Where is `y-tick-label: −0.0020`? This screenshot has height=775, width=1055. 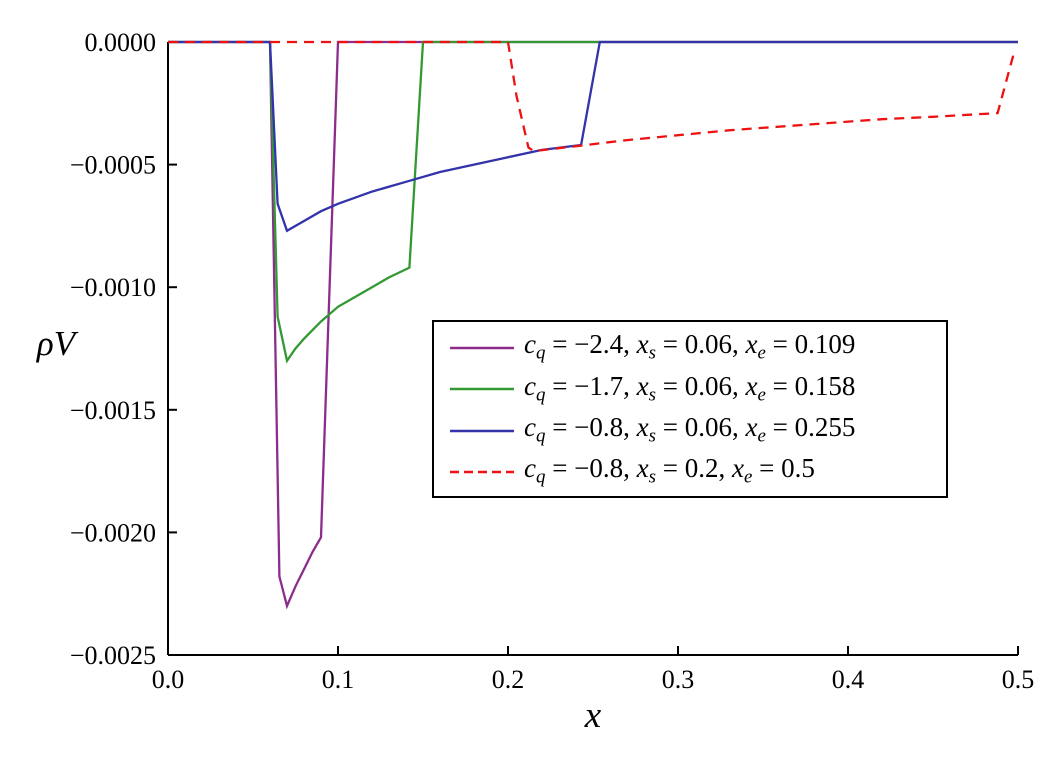 y-tick-label: −0.0020 is located at coordinates (113, 532).